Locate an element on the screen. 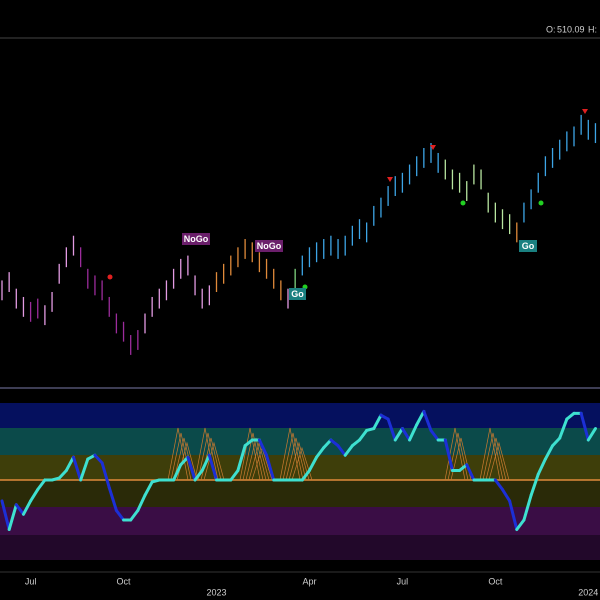  high-label: H: is located at coordinates (592, 29).